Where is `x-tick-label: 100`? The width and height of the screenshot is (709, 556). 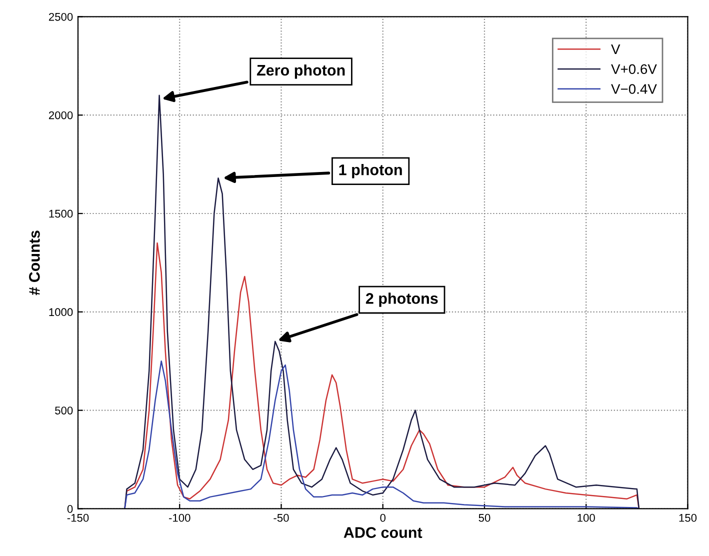 x-tick-label: 100 is located at coordinates (586, 518).